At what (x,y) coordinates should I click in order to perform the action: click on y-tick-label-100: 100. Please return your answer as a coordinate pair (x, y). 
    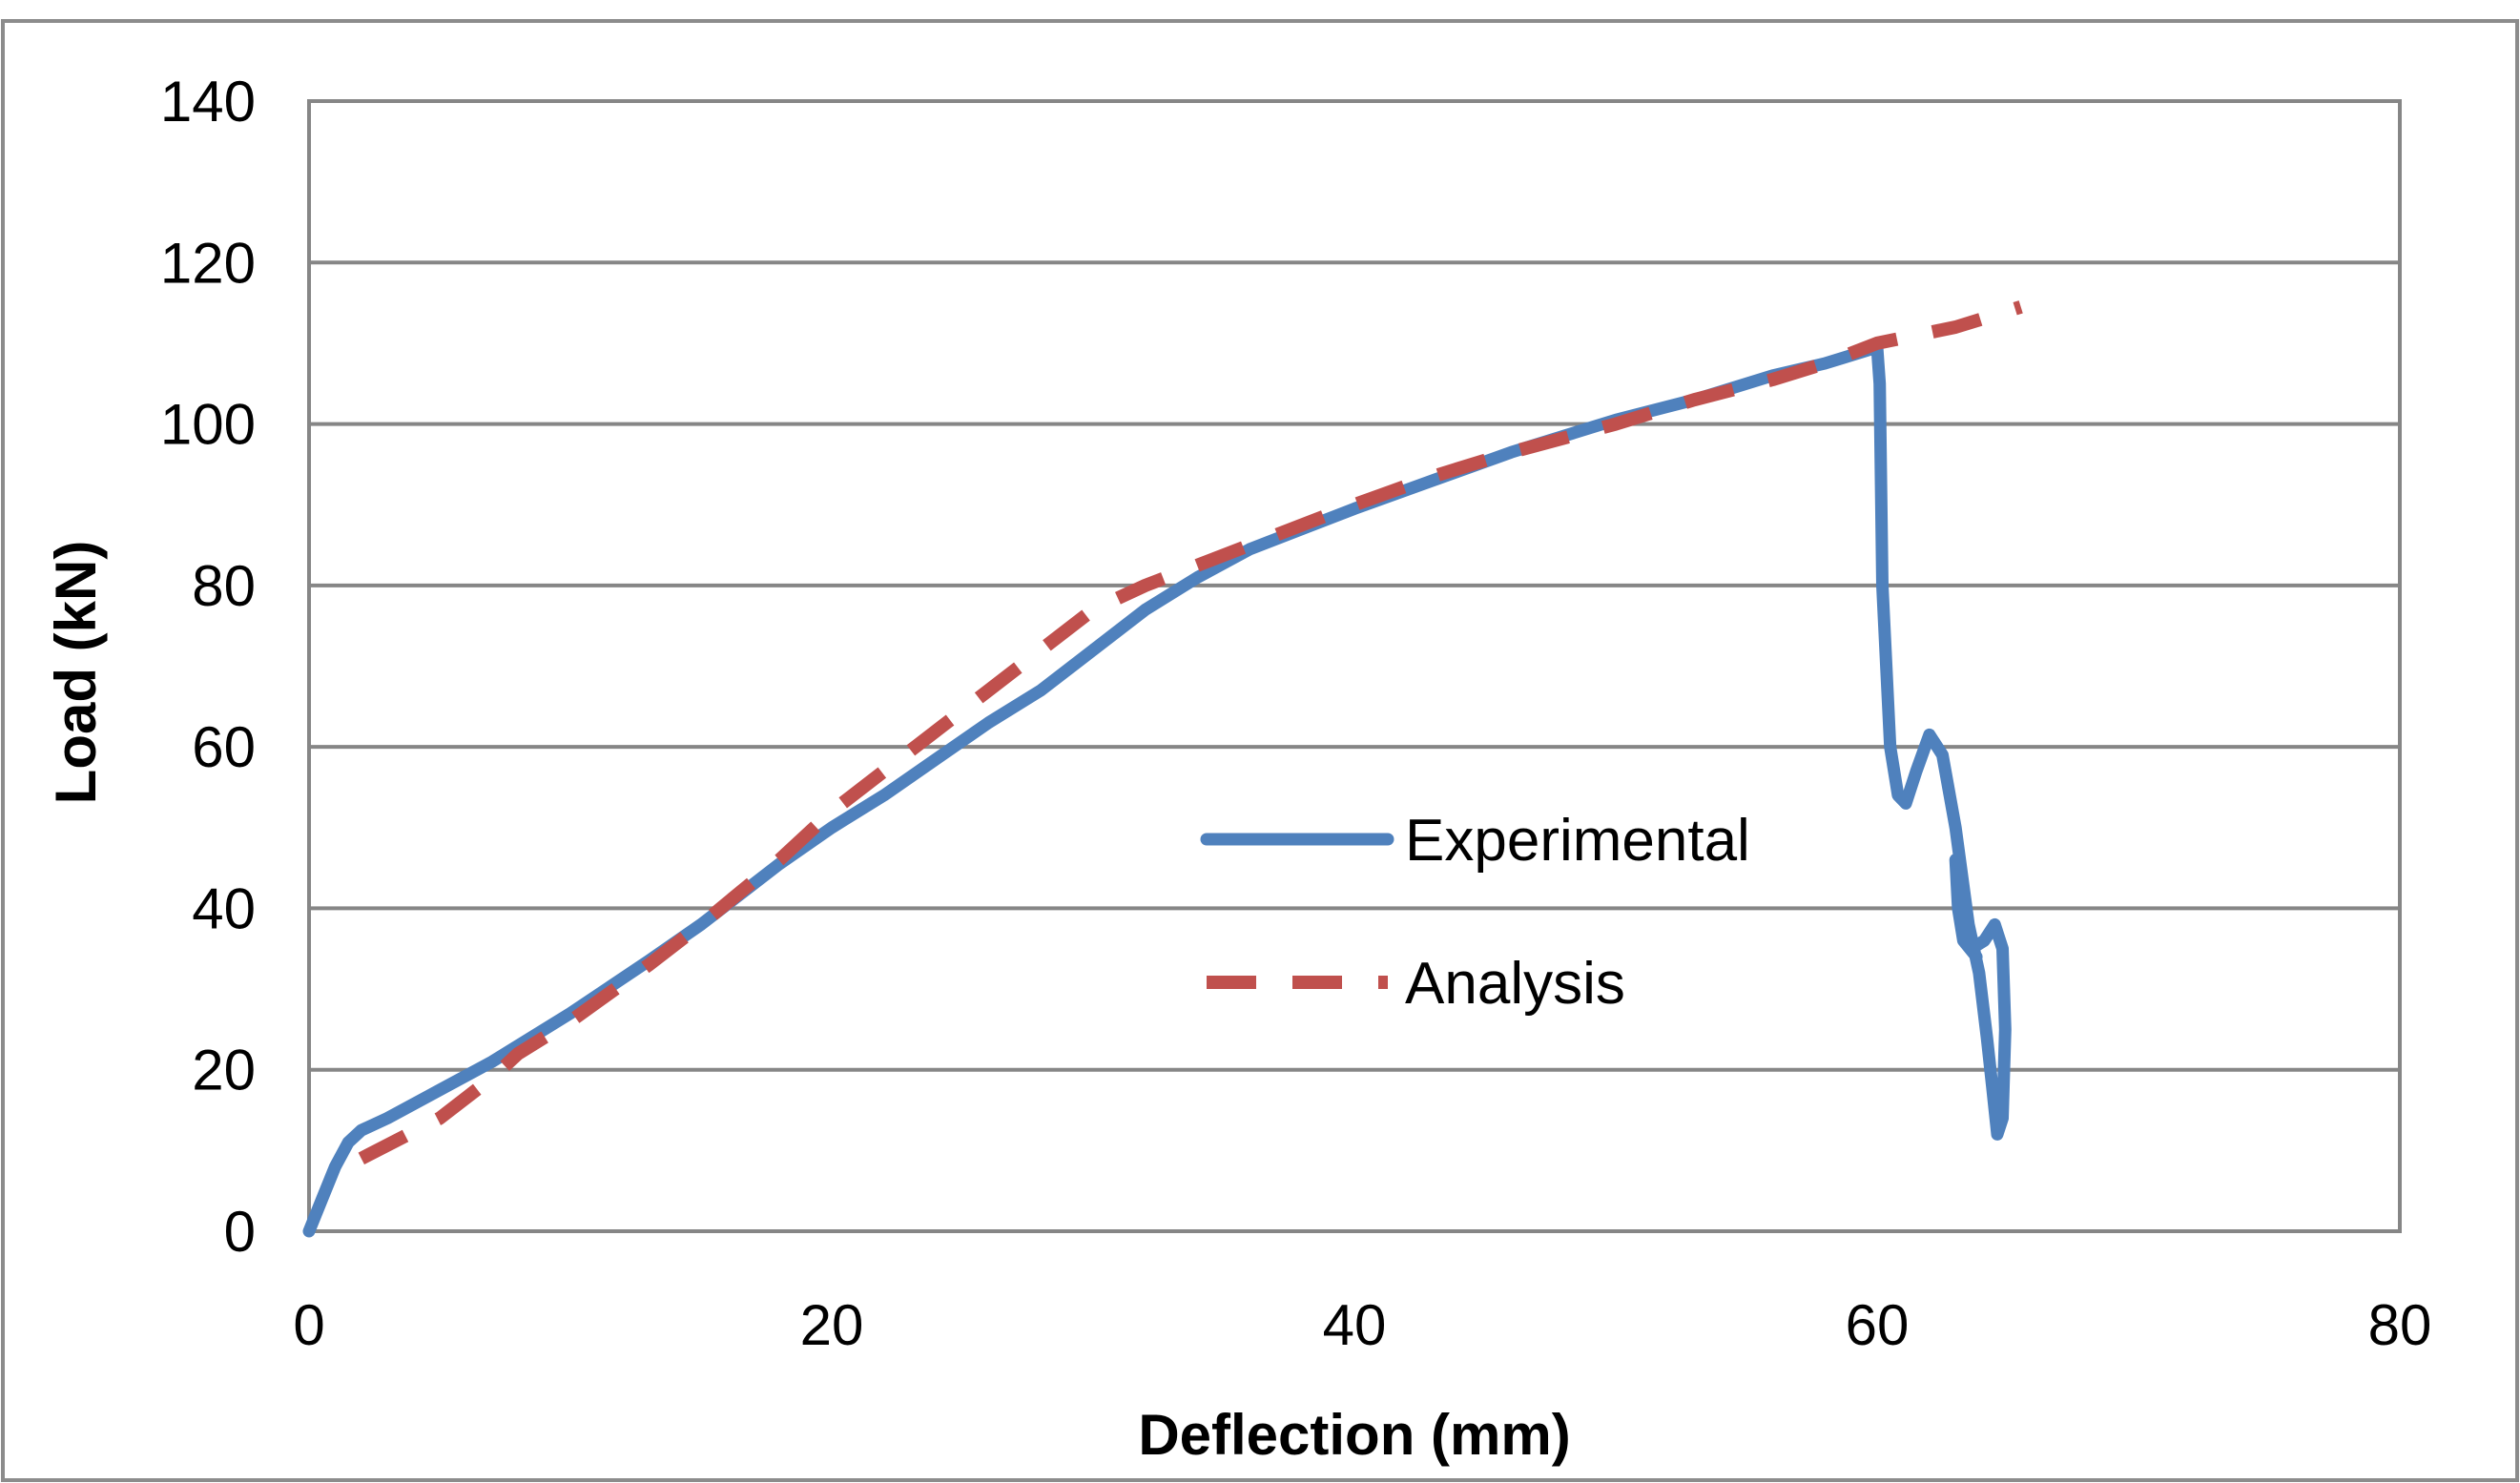
    Looking at the image, I should click on (208, 425).